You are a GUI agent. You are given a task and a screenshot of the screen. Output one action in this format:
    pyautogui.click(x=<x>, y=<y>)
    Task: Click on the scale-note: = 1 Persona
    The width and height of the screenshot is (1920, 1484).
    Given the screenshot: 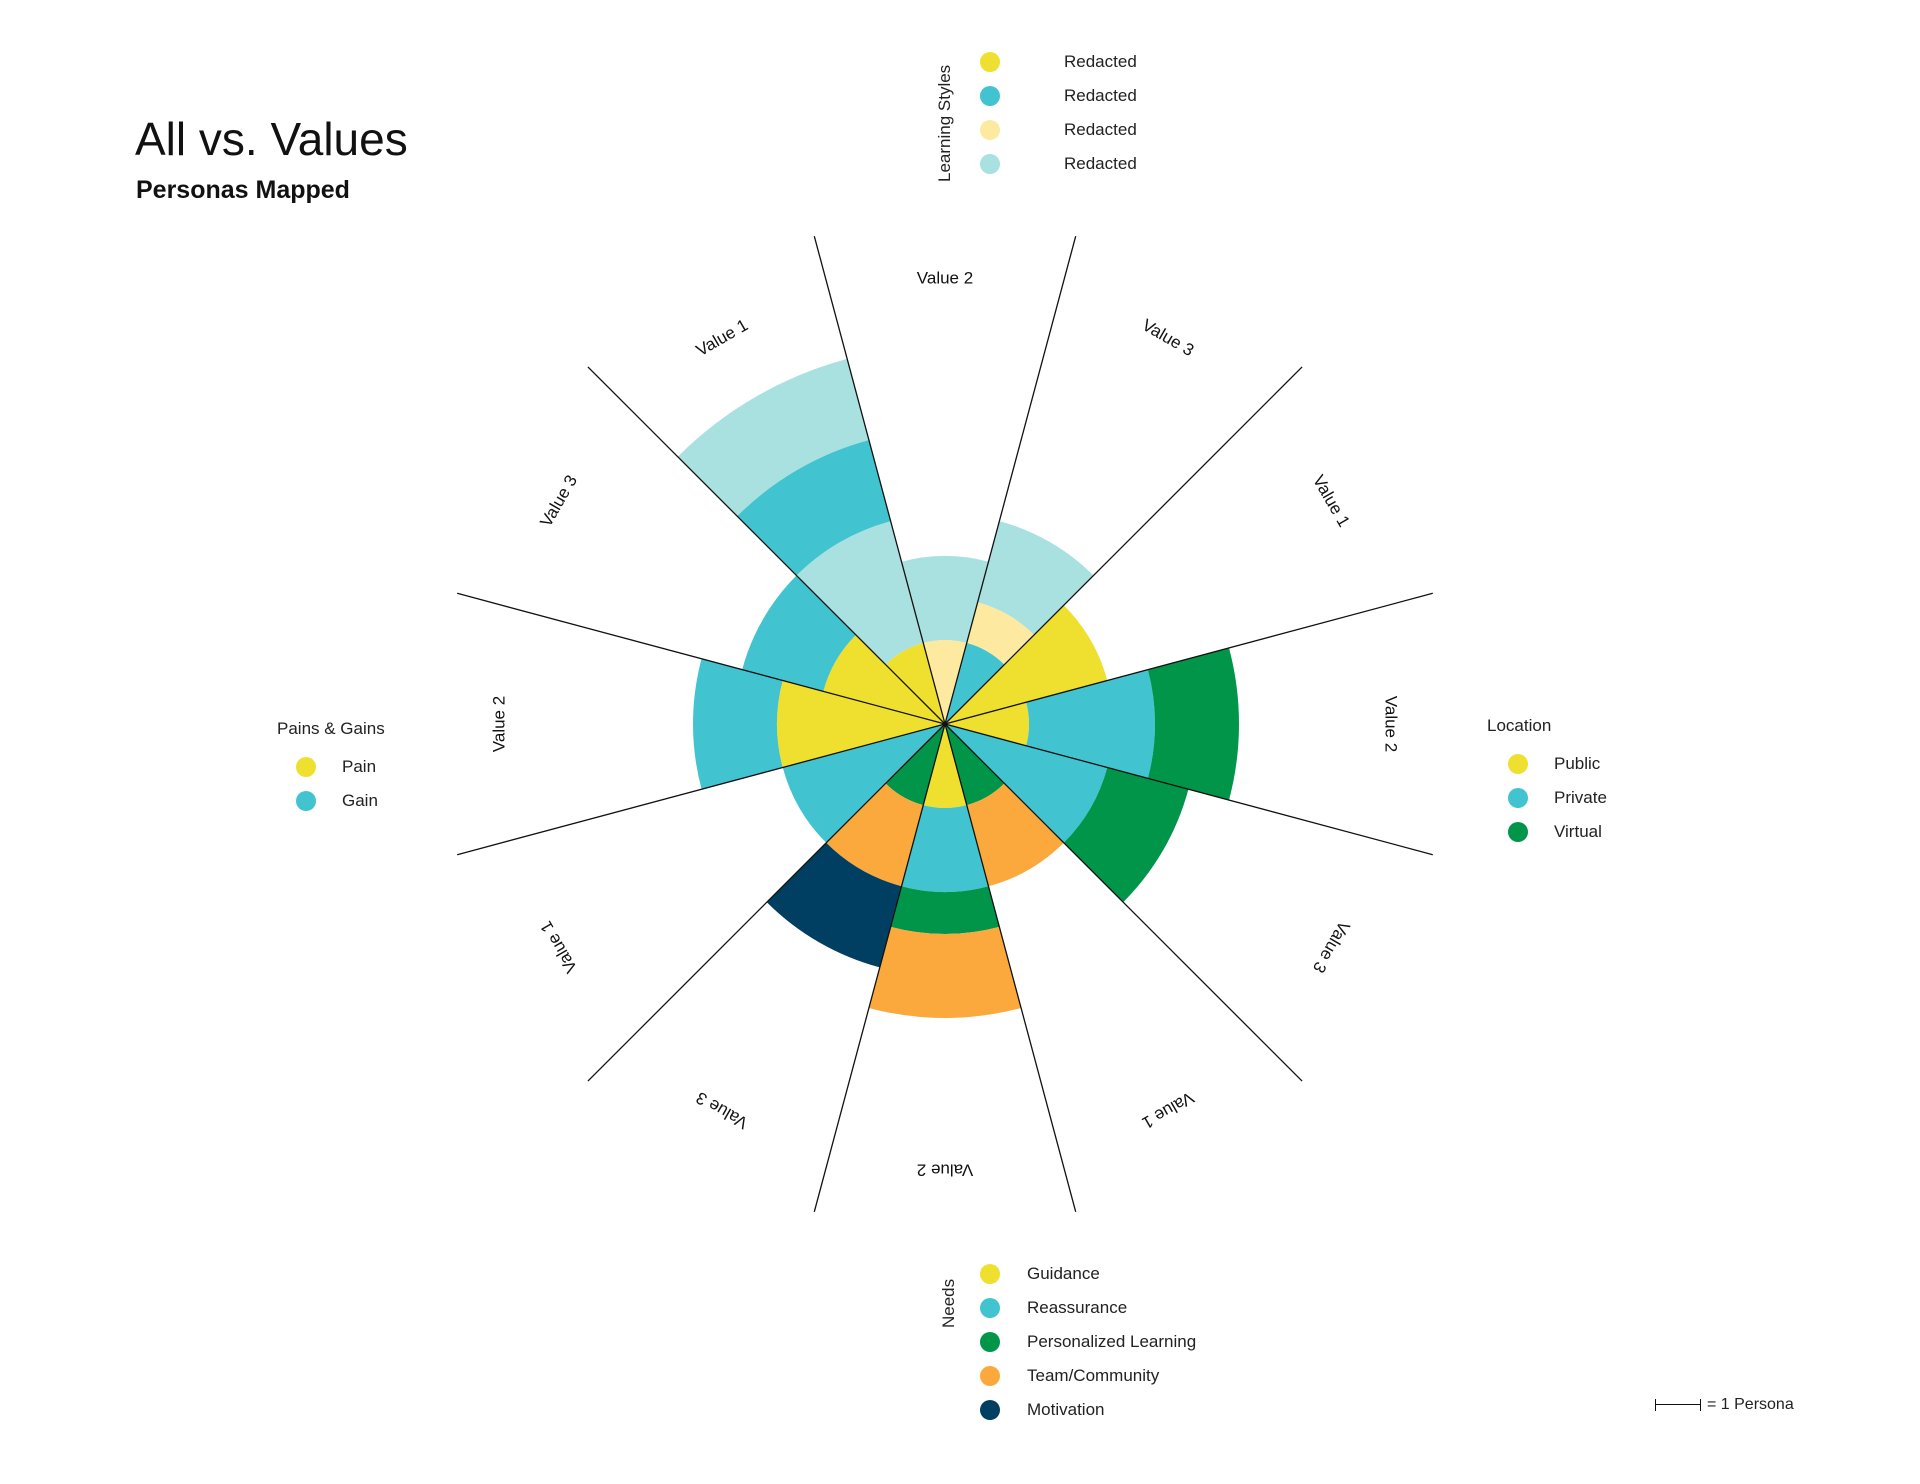 What is the action you would take?
    pyautogui.click(x=1724, y=1405)
    